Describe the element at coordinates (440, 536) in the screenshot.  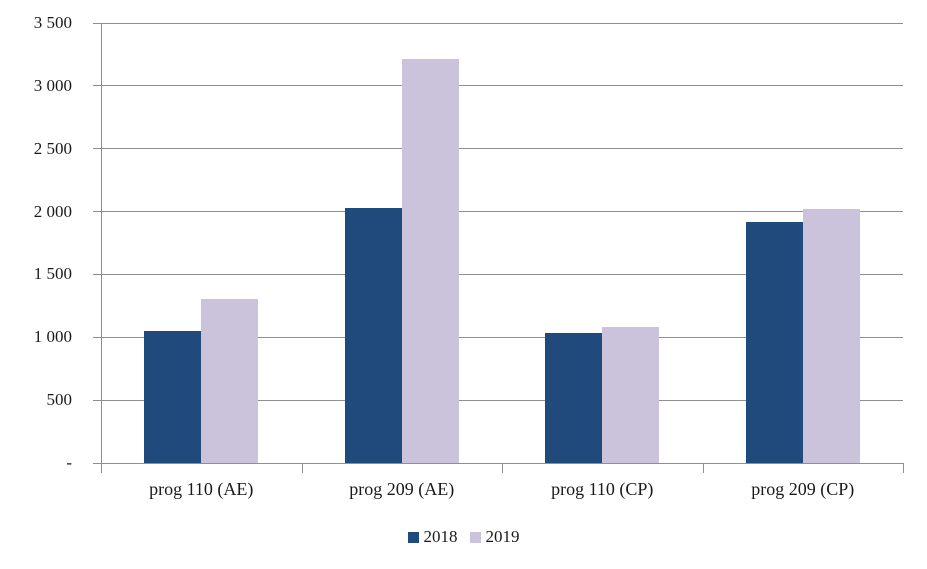
I see `legend-label: 2018` at that location.